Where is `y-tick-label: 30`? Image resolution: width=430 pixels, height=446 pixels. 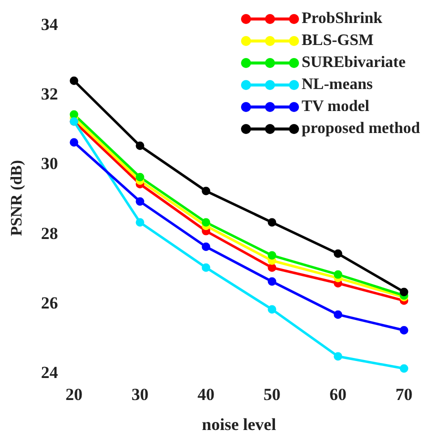 y-tick-label: 30 is located at coordinates (49, 164).